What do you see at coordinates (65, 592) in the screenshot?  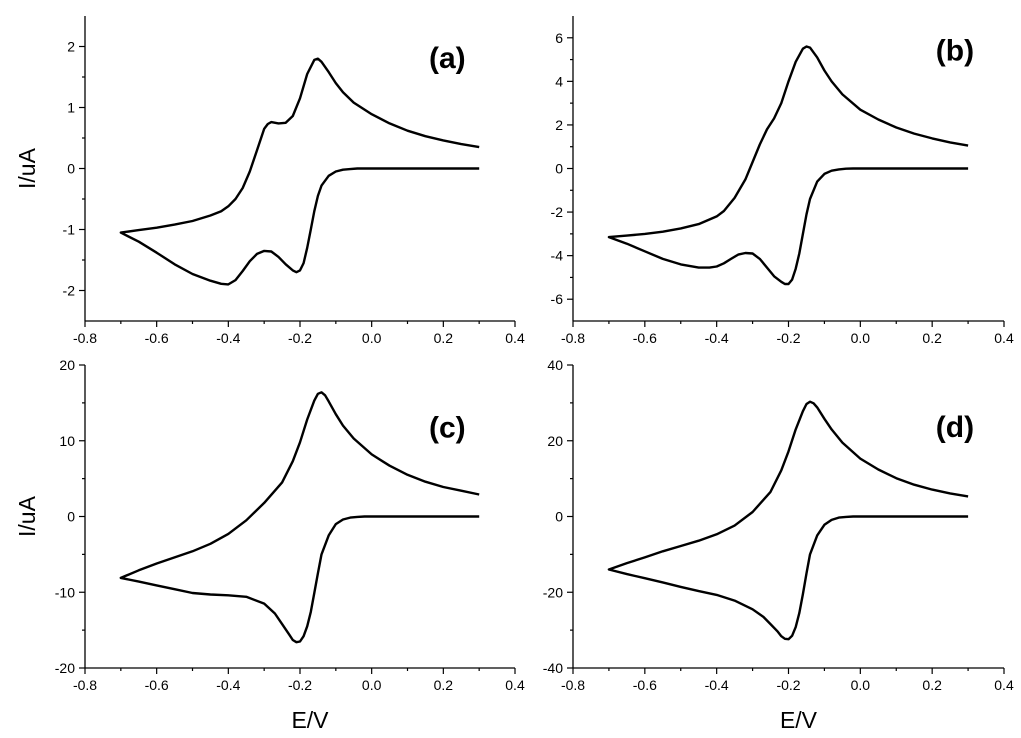 I see `y-tick-label: -10` at bounding box center [65, 592].